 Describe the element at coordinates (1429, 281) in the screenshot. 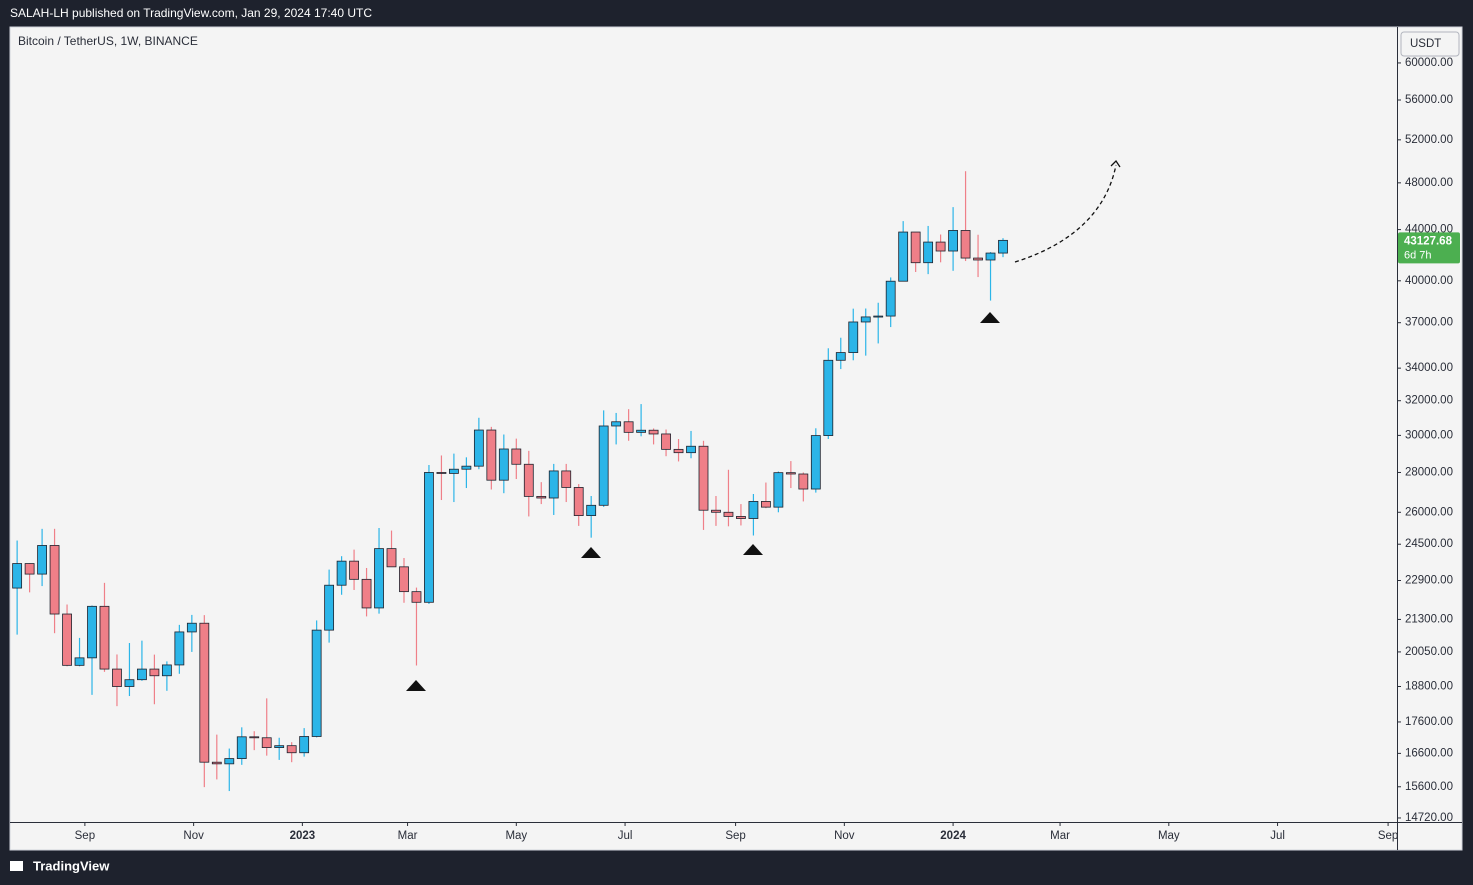

I see `y-tick-label: 40000.00` at that location.